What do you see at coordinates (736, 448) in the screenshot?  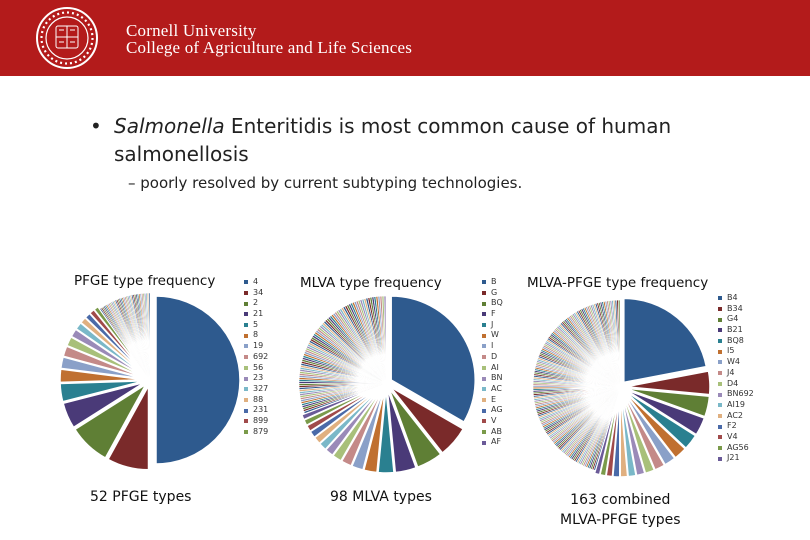 I see `mlva-pfge-legend-item: AG56` at bounding box center [736, 448].